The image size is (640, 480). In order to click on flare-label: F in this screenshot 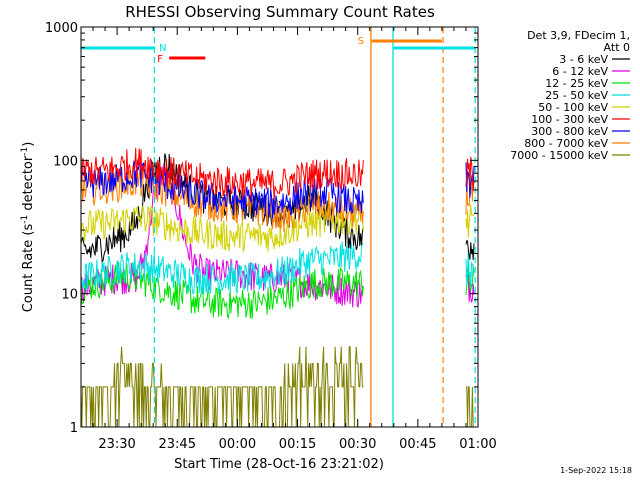, I will do `click(160, 59)`.